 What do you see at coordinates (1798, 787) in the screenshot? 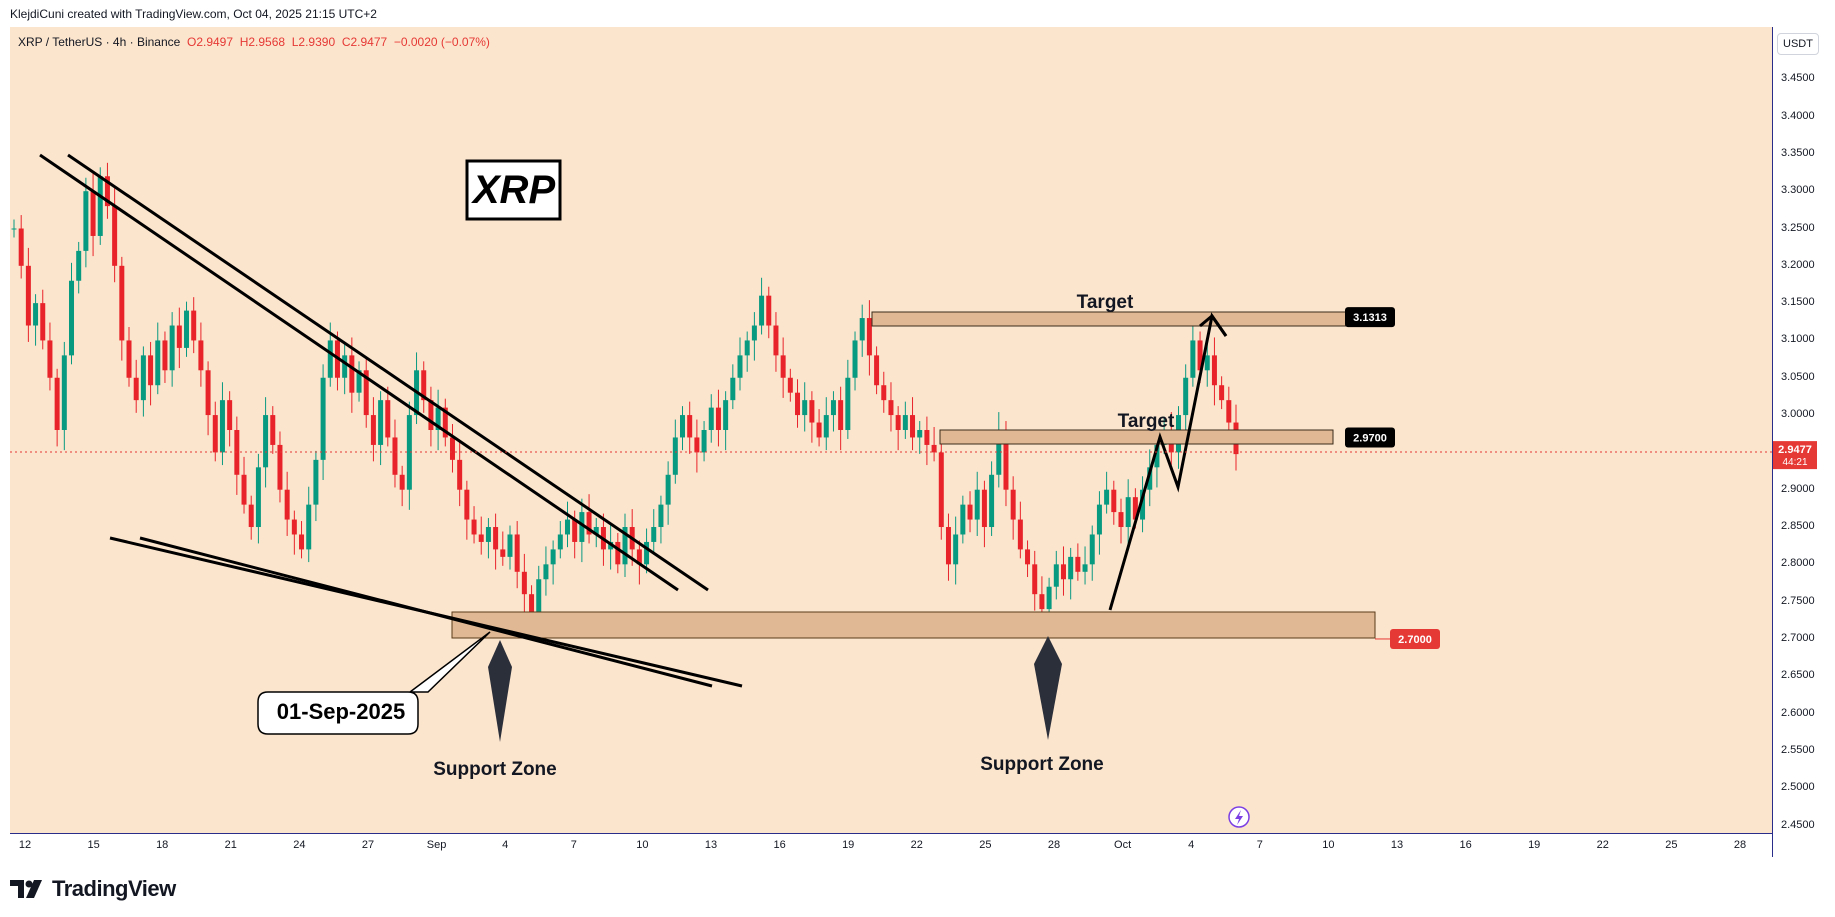
I see `price-tick-label: 2.5000` at bounding box center [1798, 787].